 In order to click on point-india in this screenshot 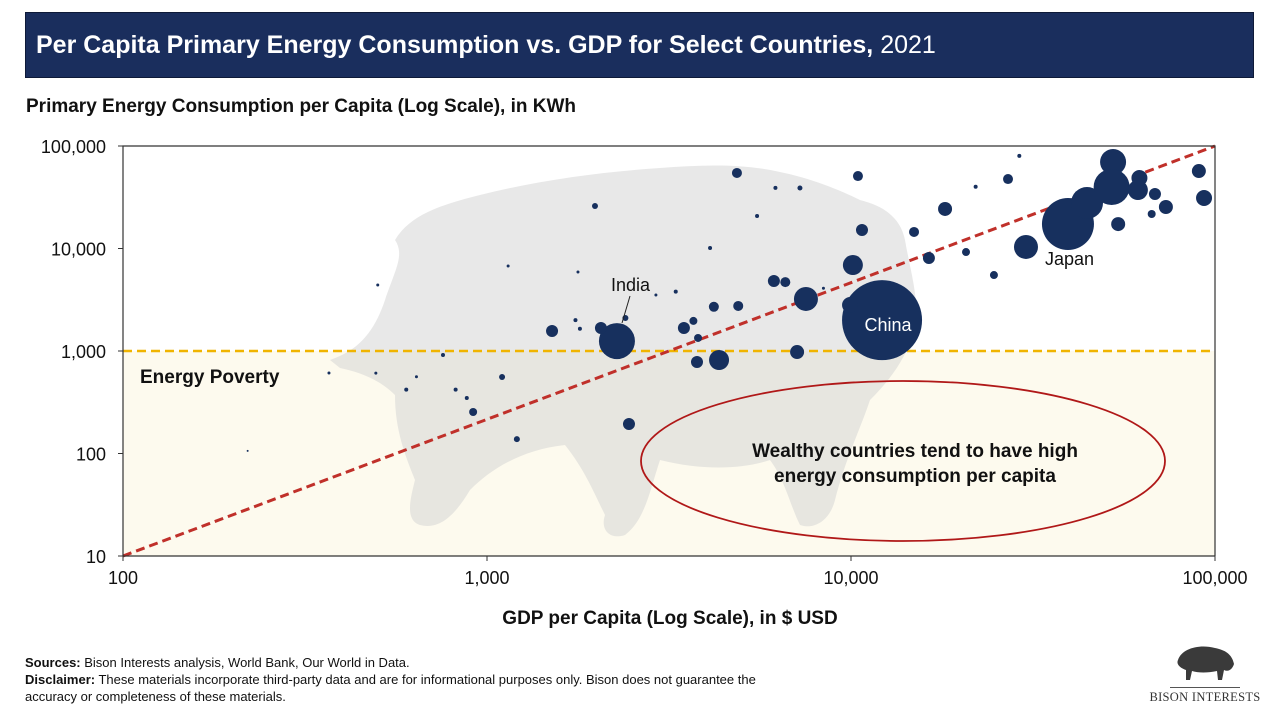, I will do `click(616, 341)`.